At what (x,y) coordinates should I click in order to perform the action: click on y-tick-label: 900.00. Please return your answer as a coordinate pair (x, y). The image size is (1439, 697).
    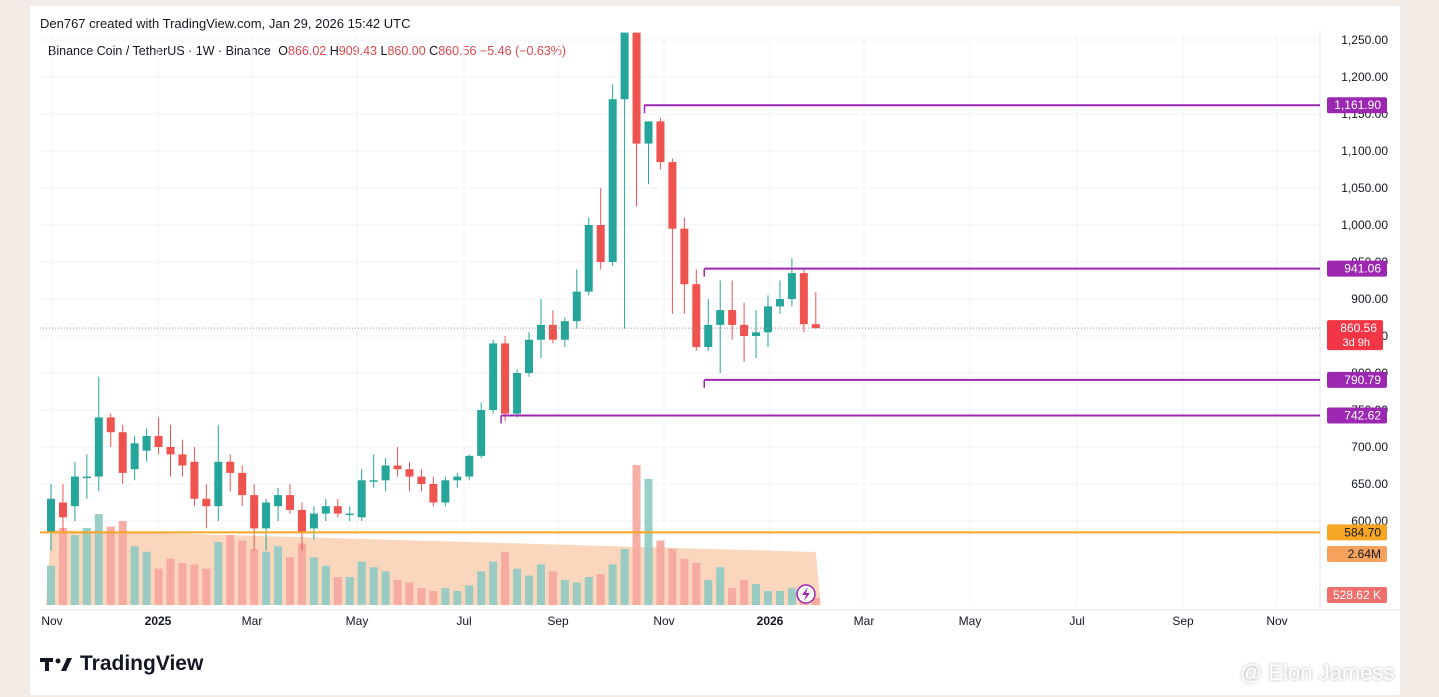
    Looking at the image, I should click on (1369, 299).